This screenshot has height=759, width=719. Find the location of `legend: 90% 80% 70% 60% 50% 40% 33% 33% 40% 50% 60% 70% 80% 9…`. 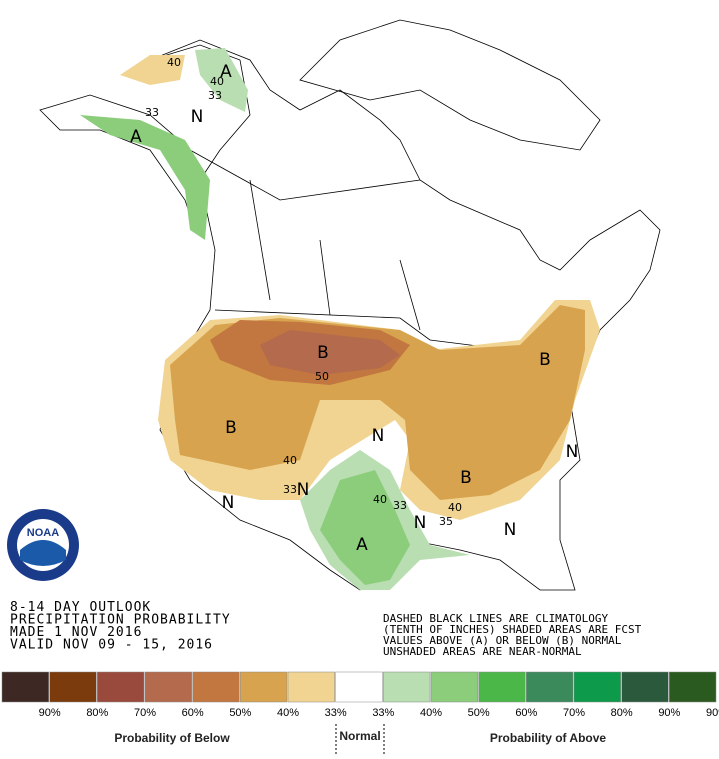

legend: 90% 80% 70% 60% 50% 40% 33% 33% 40% 50% 60% 70% 80% 9… is located at coordinates (360, 713).